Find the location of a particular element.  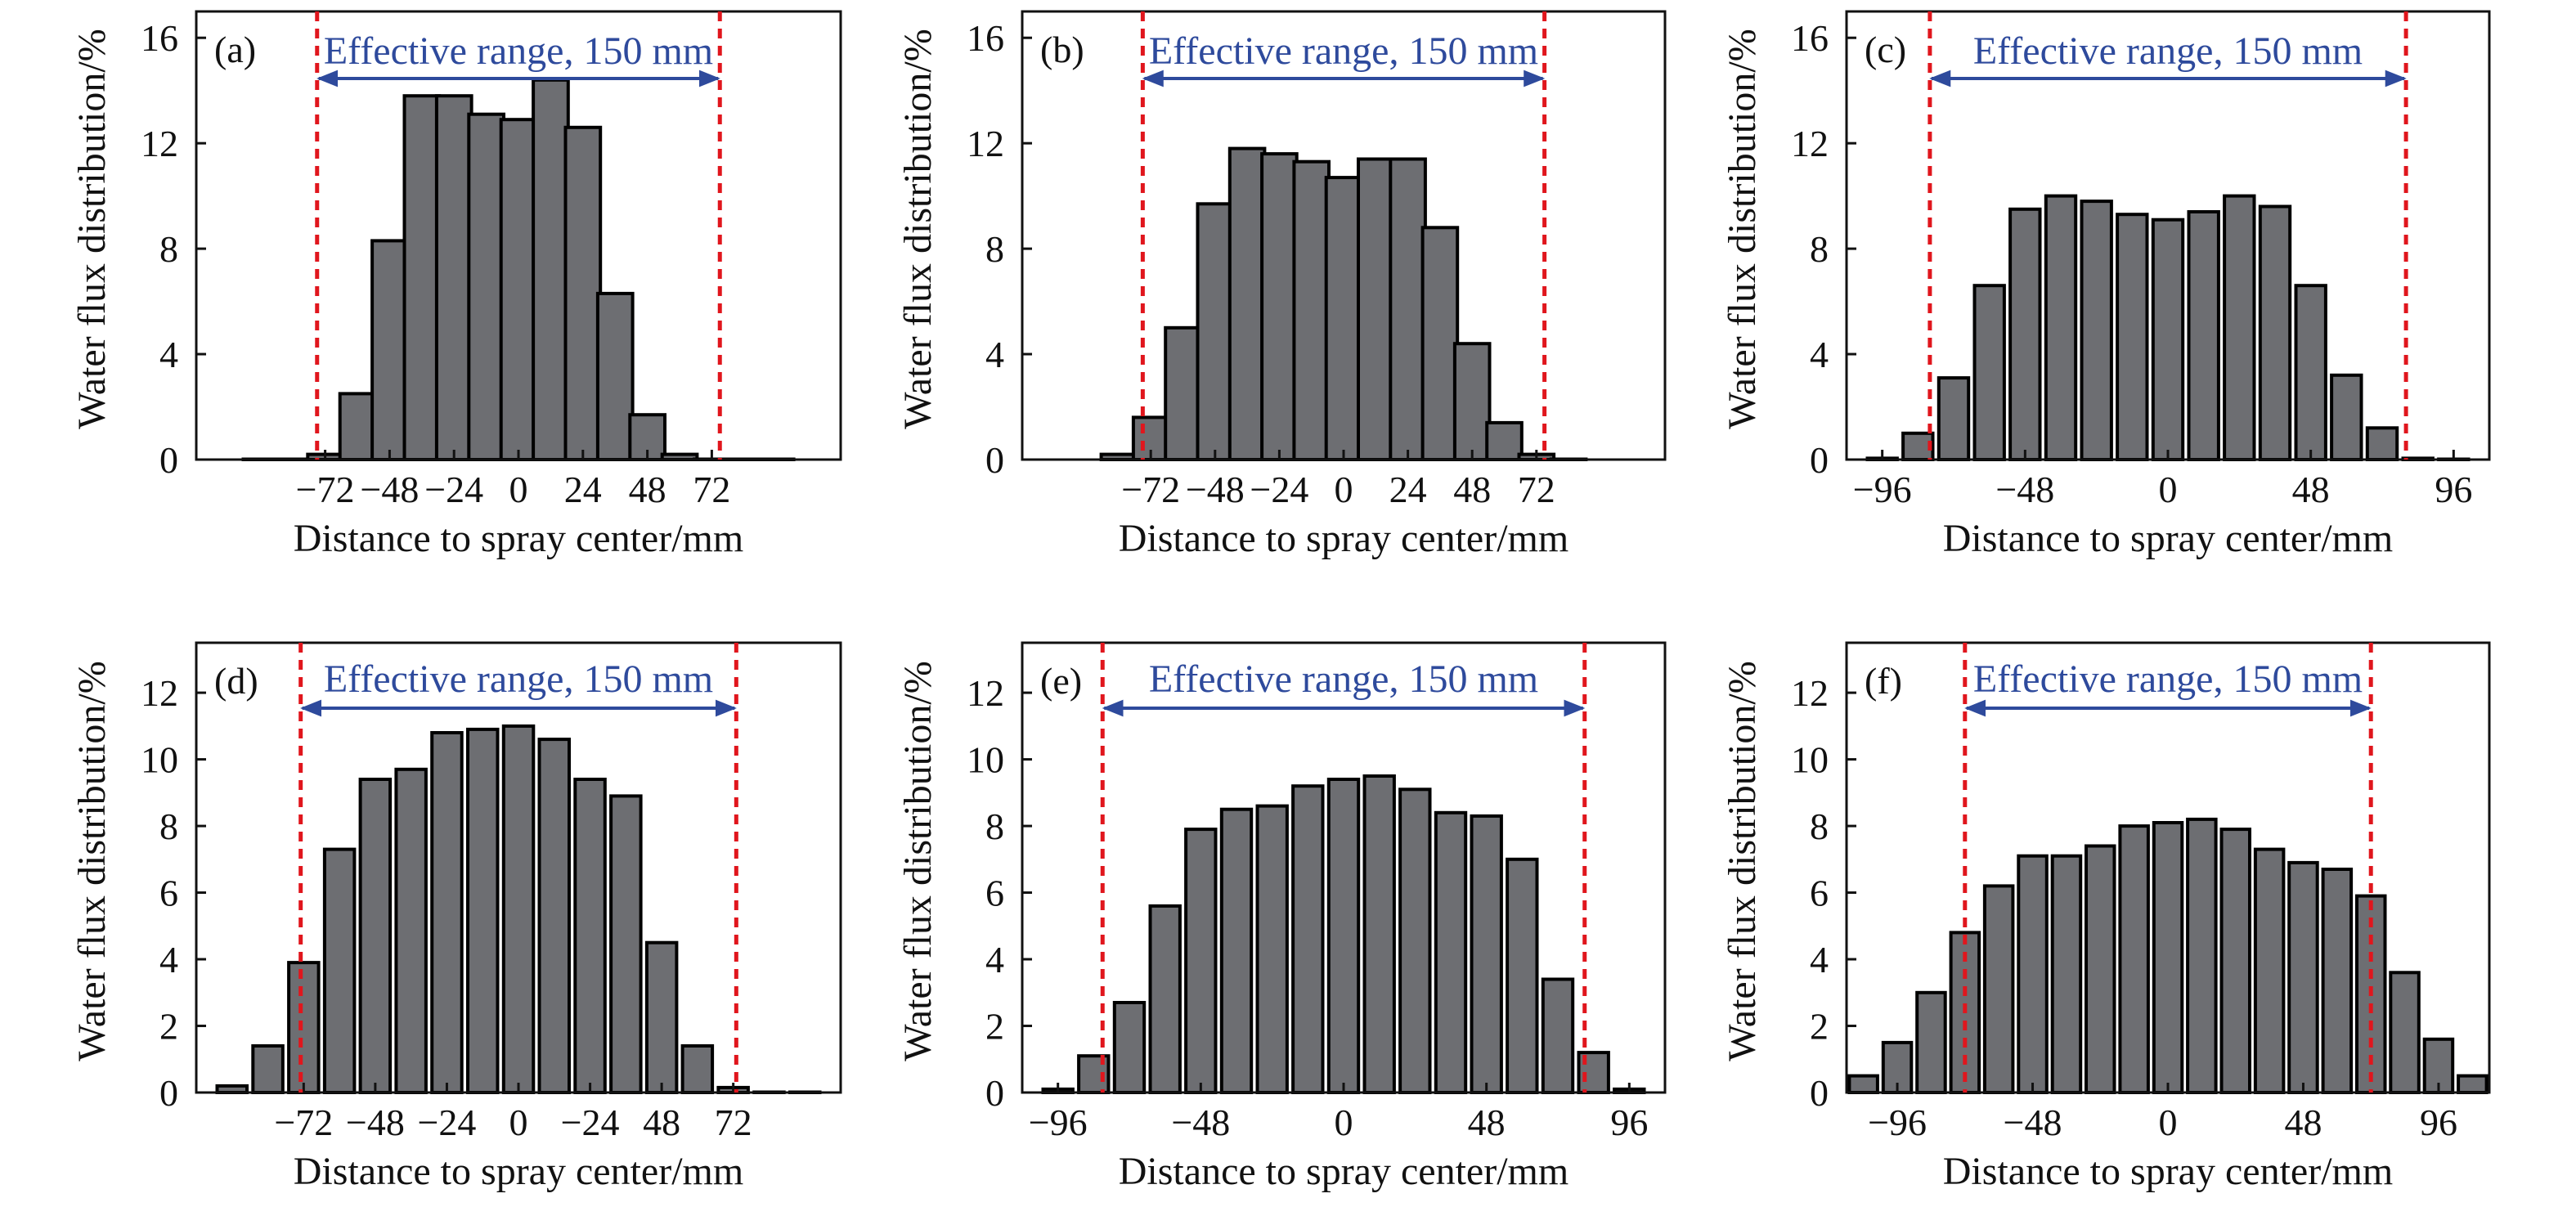

panel-tag: (b) is located at coordinates (1062, 50).